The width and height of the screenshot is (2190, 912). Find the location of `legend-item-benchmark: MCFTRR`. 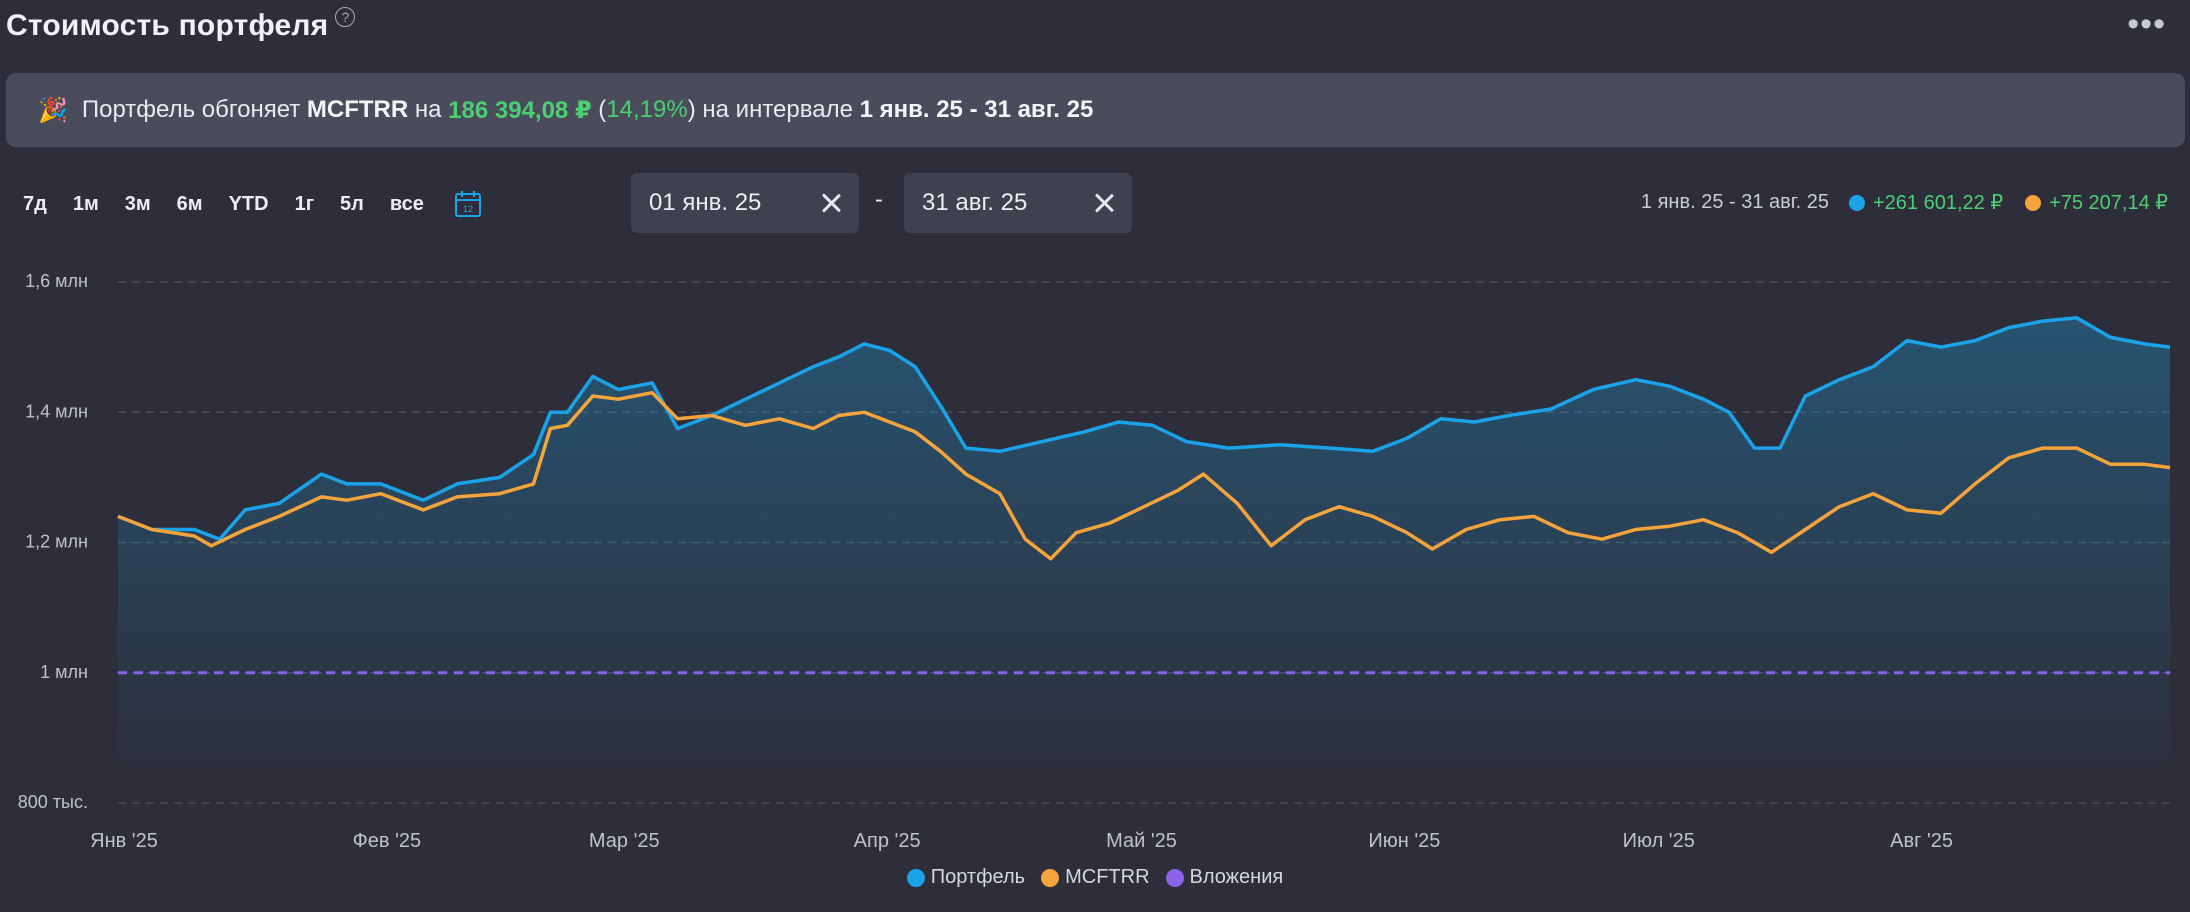

legend-item-benchmark: MCFTRR is located at coordinates (1095, 877).